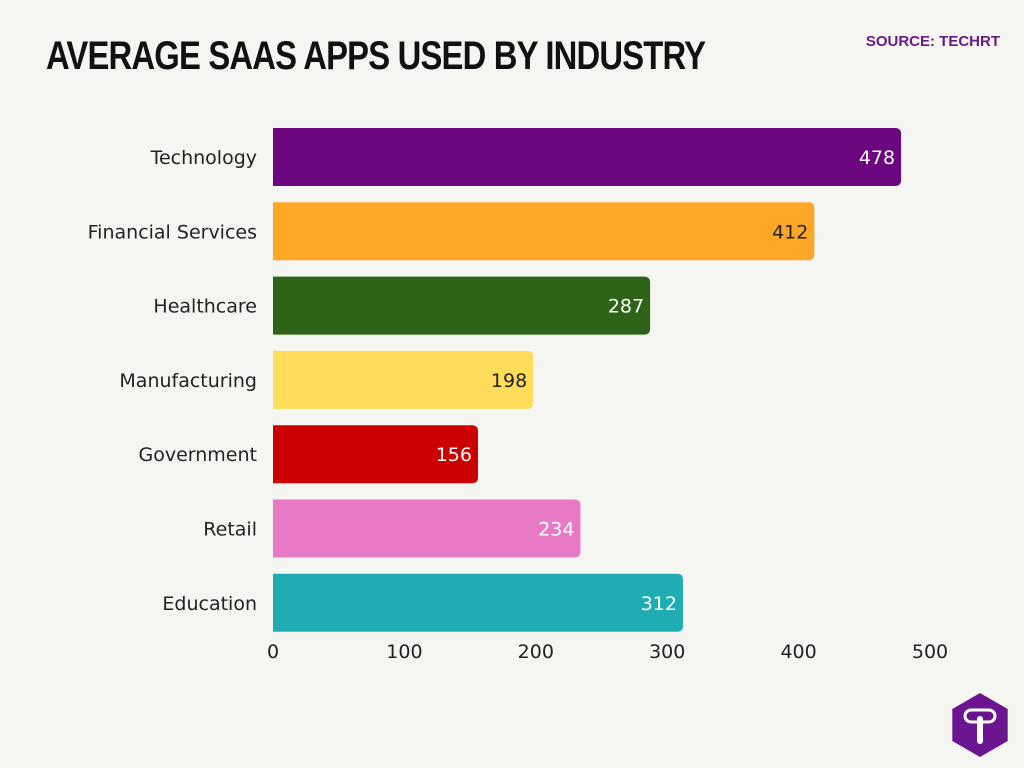 This screenshot has width=1024, height=768. What do you see at coordinates (980, 725) in the screenshot?
I see `hexagon-t-logo` at bounding box center [980, 725].